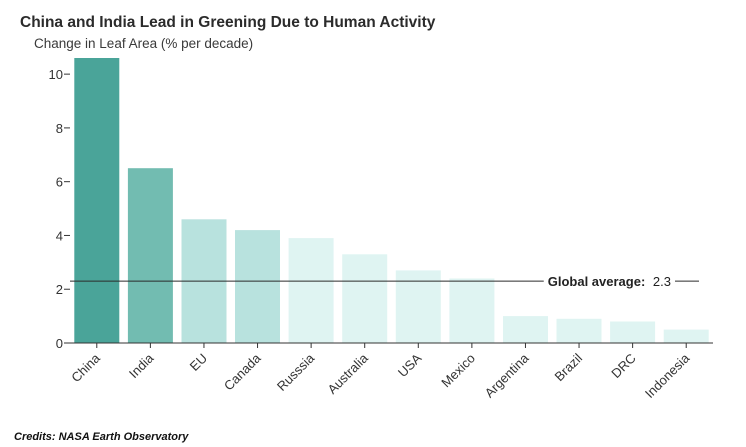 This screenshot has height=447, width=746. Describe the element at coordinates (59, 289) in the screenshot. I see `y-tick-label: 2` at that location.